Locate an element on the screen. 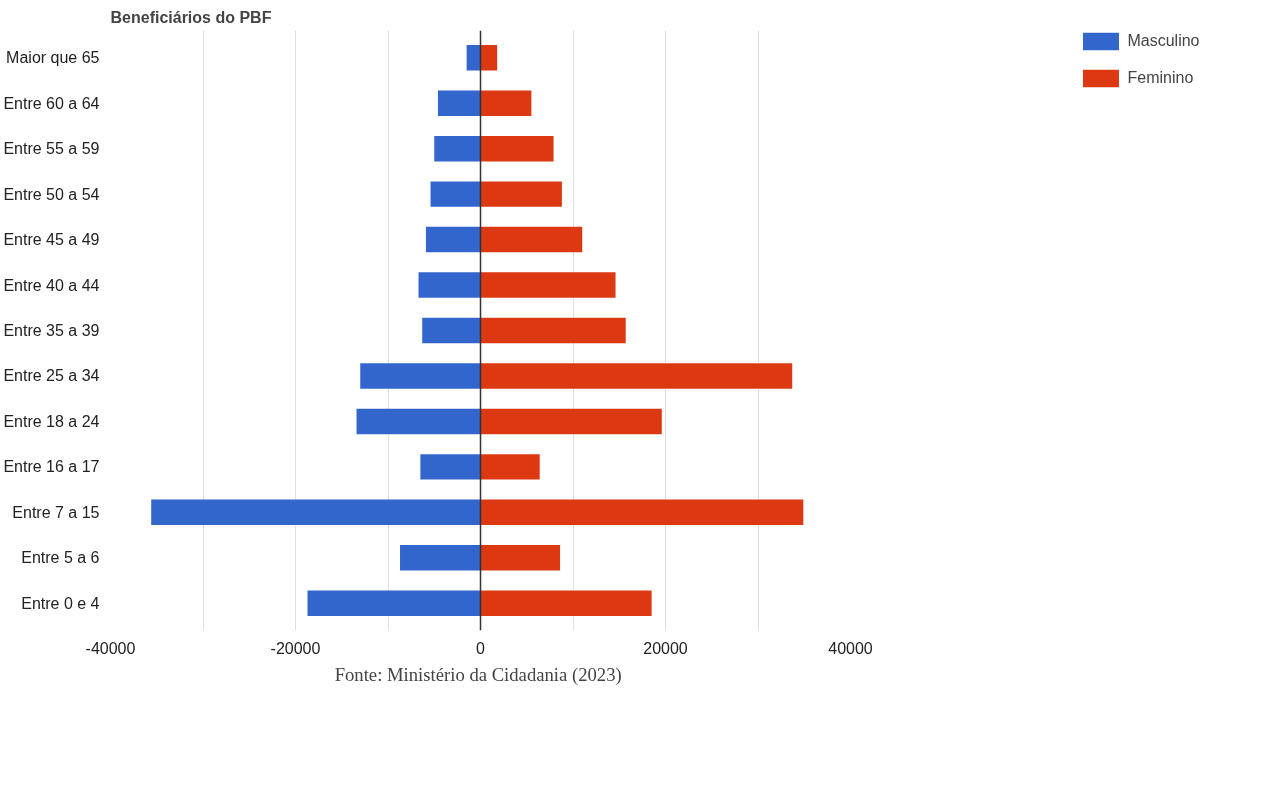  x-tick-label: -40000 is located at coordinates (110, 648).